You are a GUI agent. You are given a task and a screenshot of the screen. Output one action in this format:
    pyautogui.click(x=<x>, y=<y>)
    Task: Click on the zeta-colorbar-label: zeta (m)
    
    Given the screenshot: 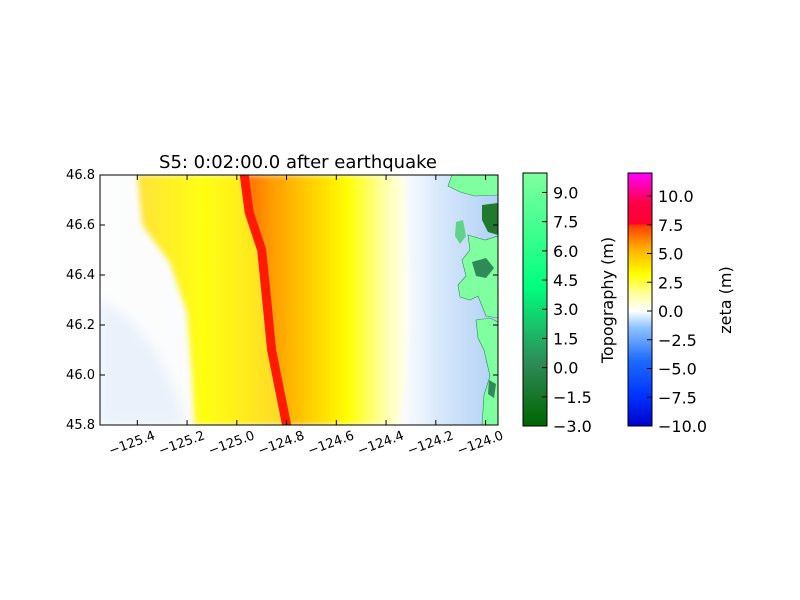 What is the action you would take?
    pyautogui.click(x=725, y=299)
    